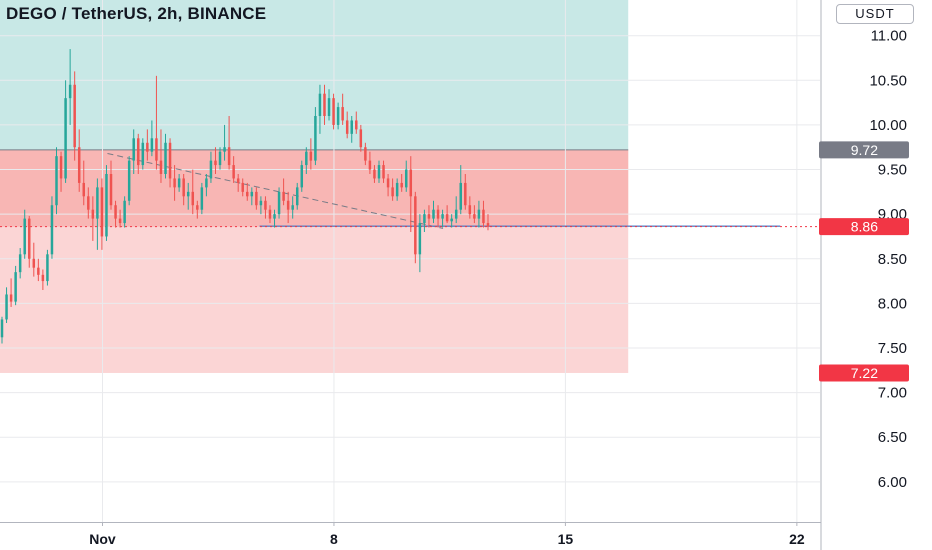 The image size is (932, 550). I want to click on y-tick-label: 8.00, so click(892, 303).